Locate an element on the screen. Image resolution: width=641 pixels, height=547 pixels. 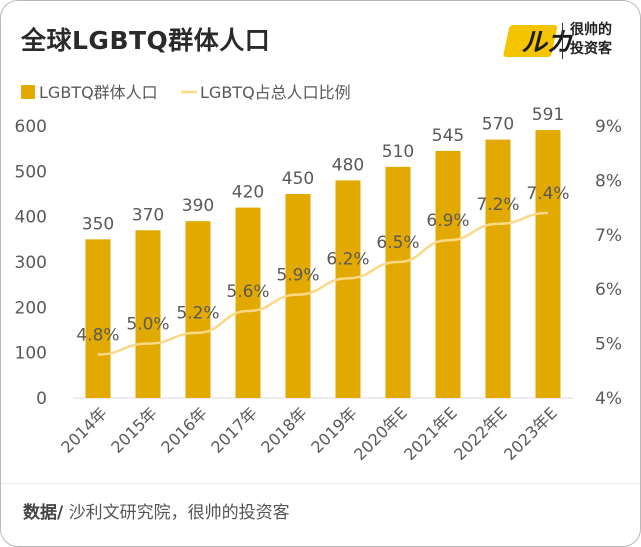
logo-text: 很帅的 投资客 is located at coordinates (591, 40).